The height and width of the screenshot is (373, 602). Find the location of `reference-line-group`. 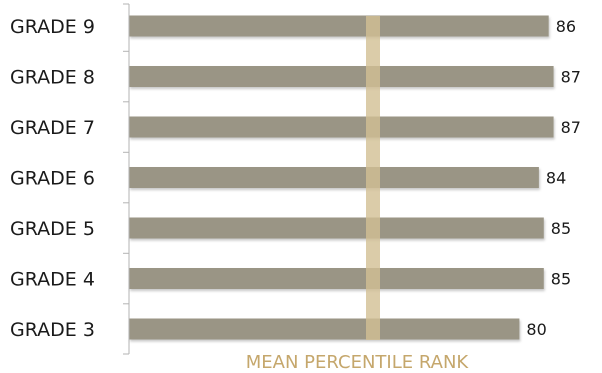

reference-line-group is located at coordinates (373, 178).